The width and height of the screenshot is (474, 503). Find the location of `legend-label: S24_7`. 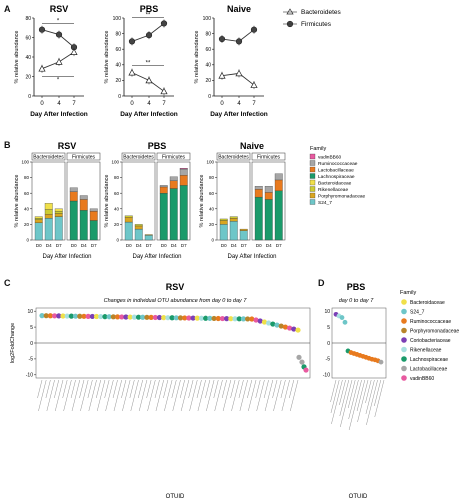

legend-label: S24_7 is located at coordinates (417, 312).